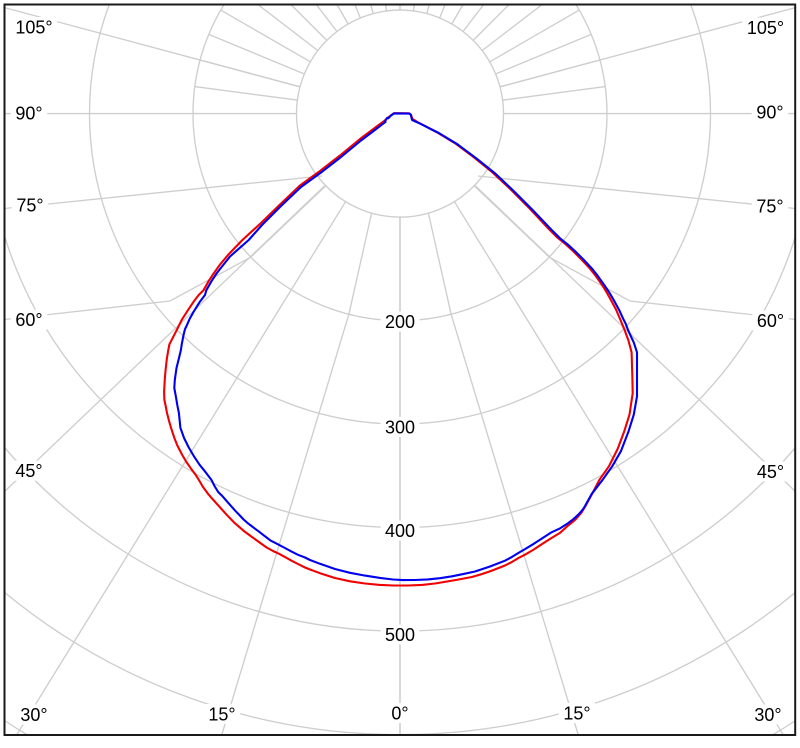 This screenshot has height=748, width=800. I want to click on svg-text: 300, so click(400, 427).